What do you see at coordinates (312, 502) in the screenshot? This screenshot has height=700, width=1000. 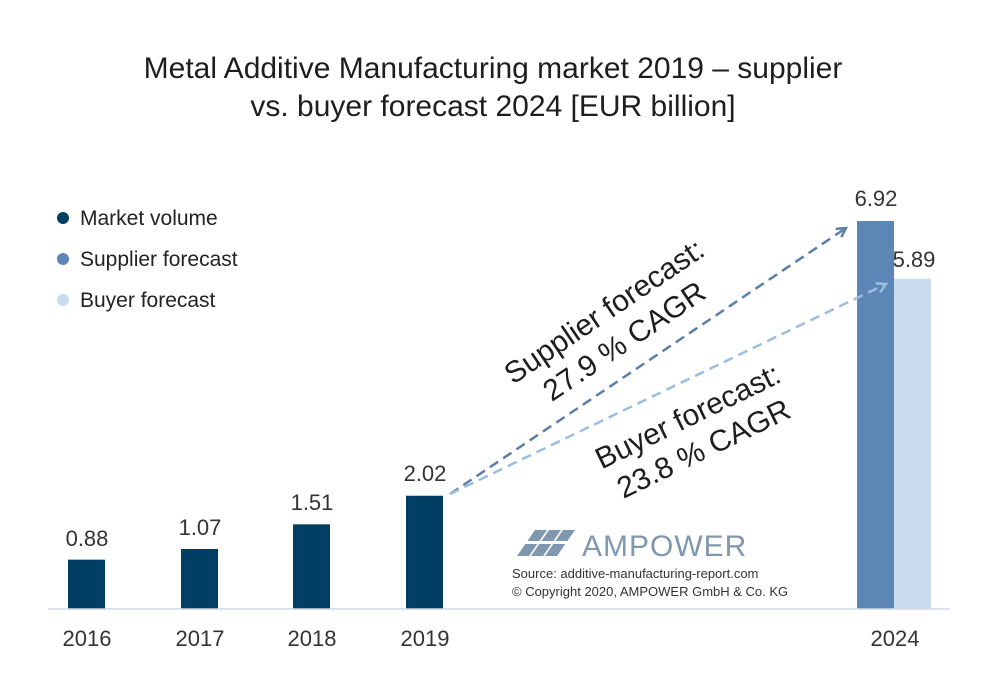 I see `value-label-2018: 1.51` at bounding box center [312, 502].